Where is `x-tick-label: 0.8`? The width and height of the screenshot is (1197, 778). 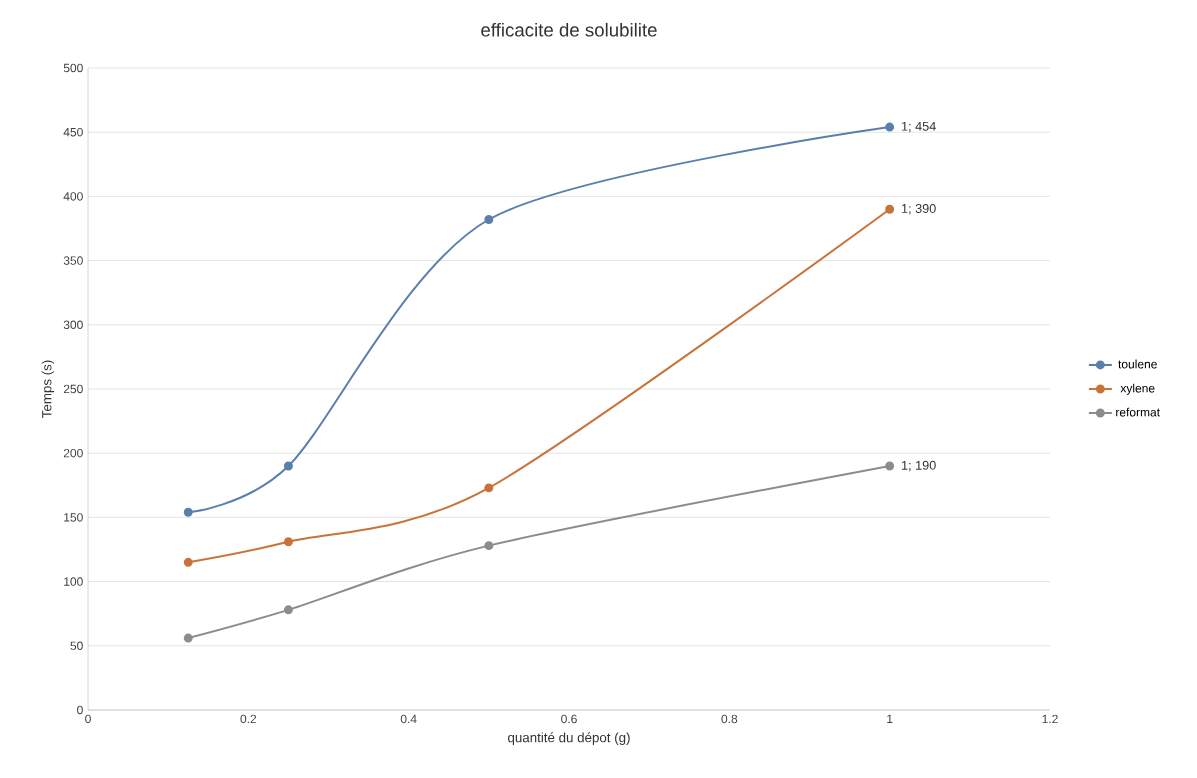 x-tick-label: 0.8 is located at coordinates (729, 719).